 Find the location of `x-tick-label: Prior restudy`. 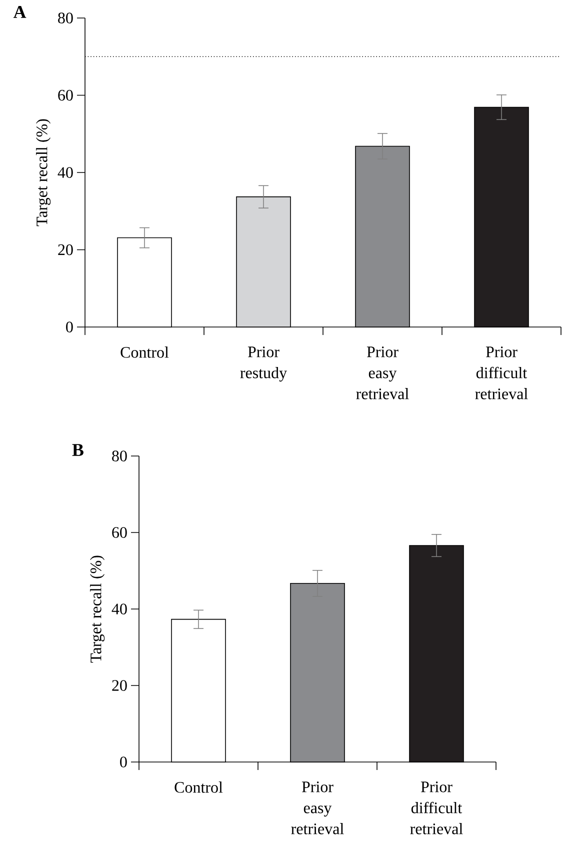

x-tick-label: Prior restudy is located at coordinates (263, 364).